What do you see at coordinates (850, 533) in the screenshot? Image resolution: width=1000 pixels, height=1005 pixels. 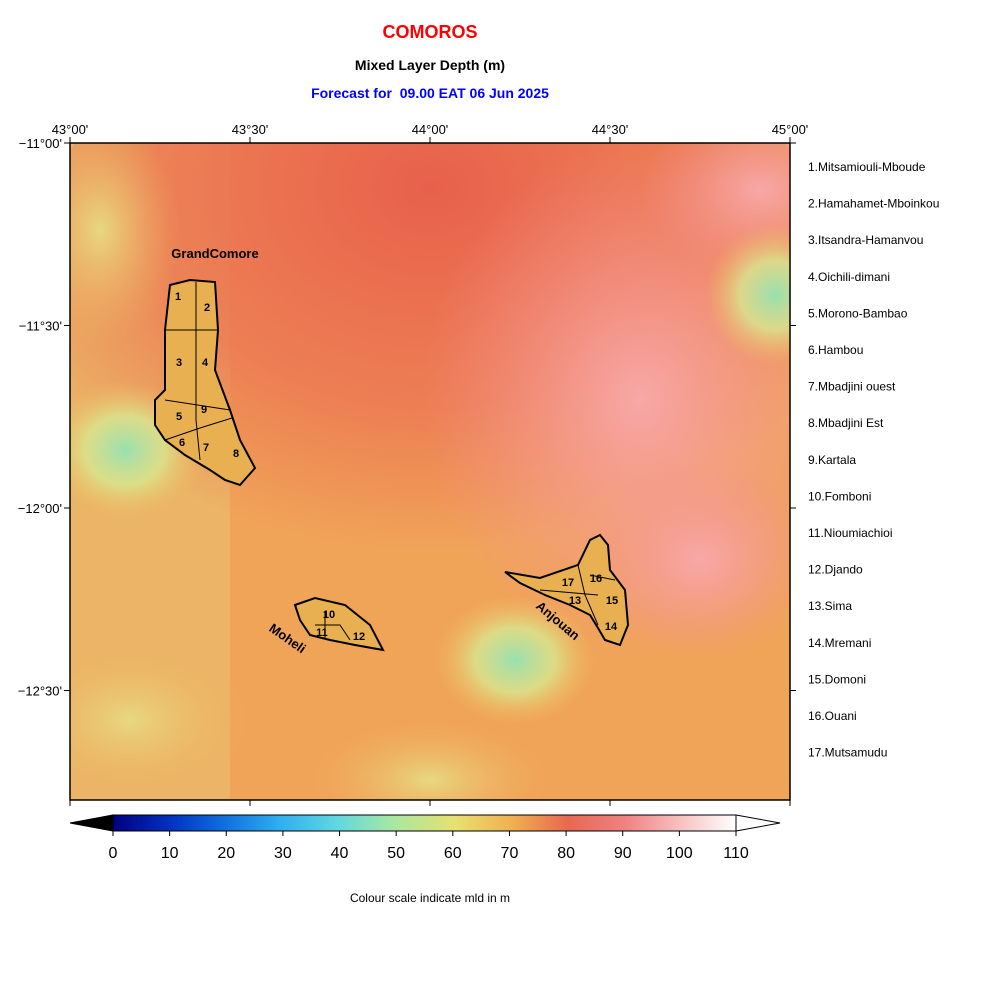 I see `region-legend: 11.Nioumiachioi` at bounding box center [850, 533].